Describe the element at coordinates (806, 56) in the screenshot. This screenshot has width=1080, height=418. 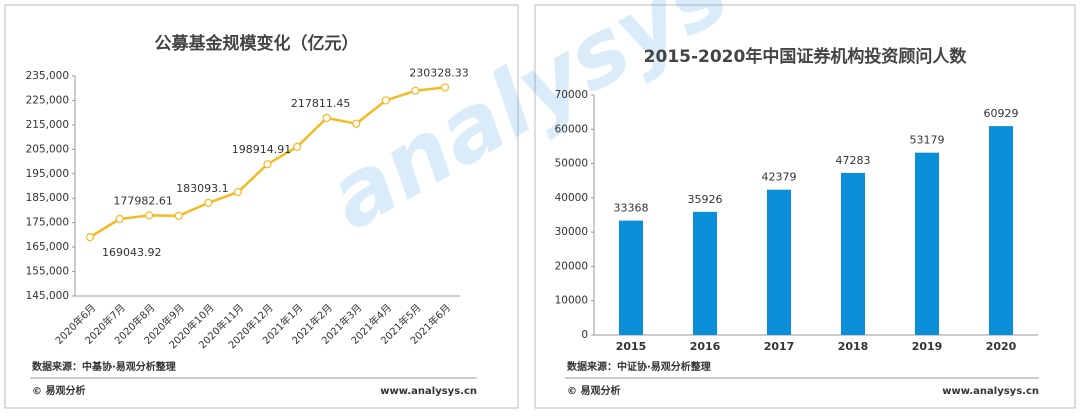
I see `chart-title: 2015-2020年中国证券机构投资顾问人数` at that location.